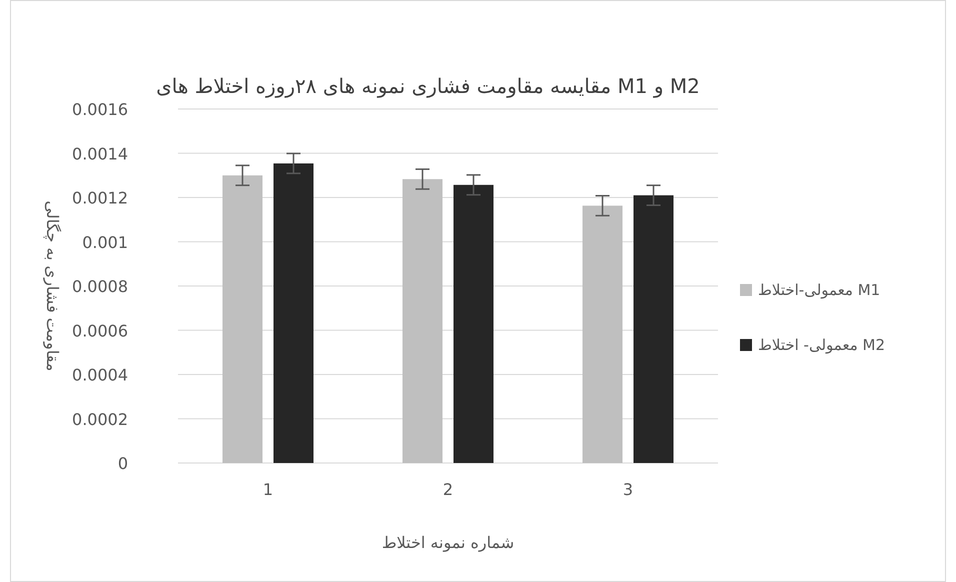  What do you see at coordinates (100, 154) in the screenshot?
I see `y-tick-label: 0.0014` at bounding box center [100, 154].